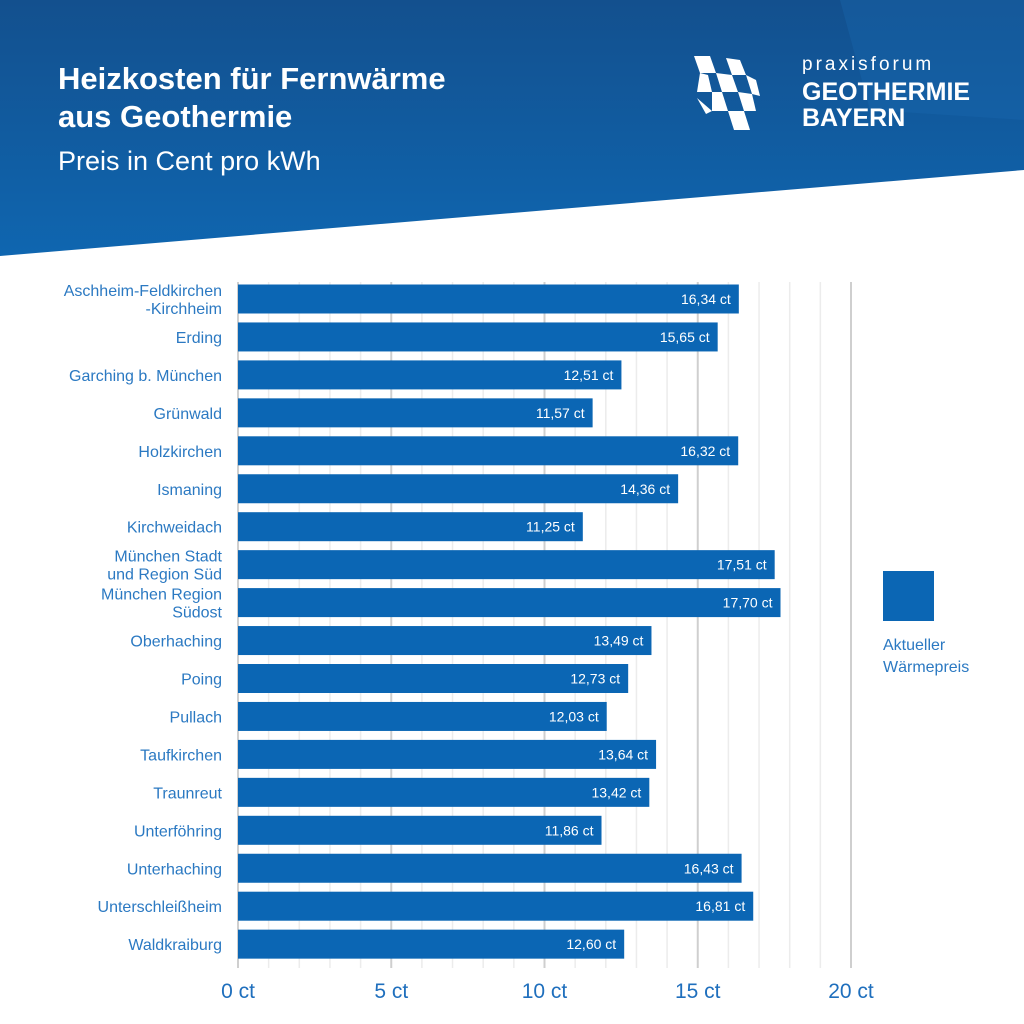  Describe the element at coordinates (178, 831) in the screenshot. I see `category-label: Unterföhring` at that location.